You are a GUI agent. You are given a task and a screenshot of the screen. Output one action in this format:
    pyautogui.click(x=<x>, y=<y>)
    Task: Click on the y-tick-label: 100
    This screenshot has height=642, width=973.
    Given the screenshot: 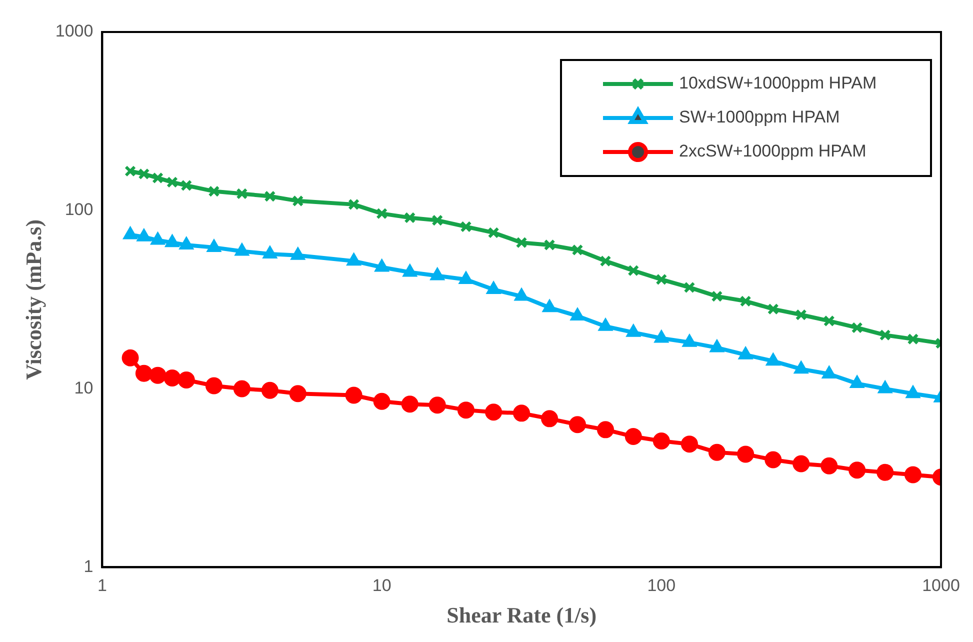 What is the action you would take?
    pyautogui.click(x=79, y=210)
    